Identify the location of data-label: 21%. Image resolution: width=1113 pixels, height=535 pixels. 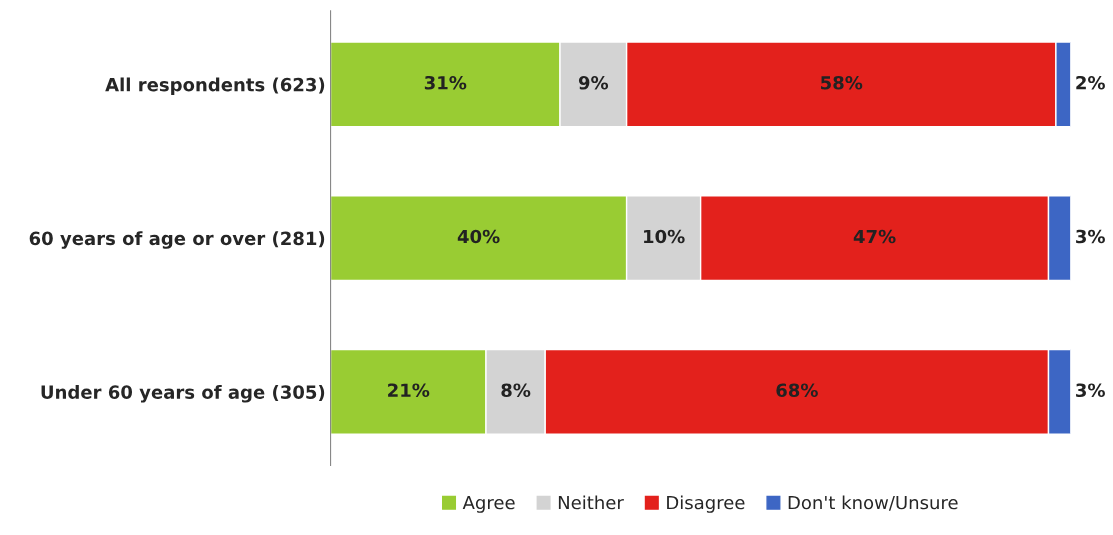
(409, 390).